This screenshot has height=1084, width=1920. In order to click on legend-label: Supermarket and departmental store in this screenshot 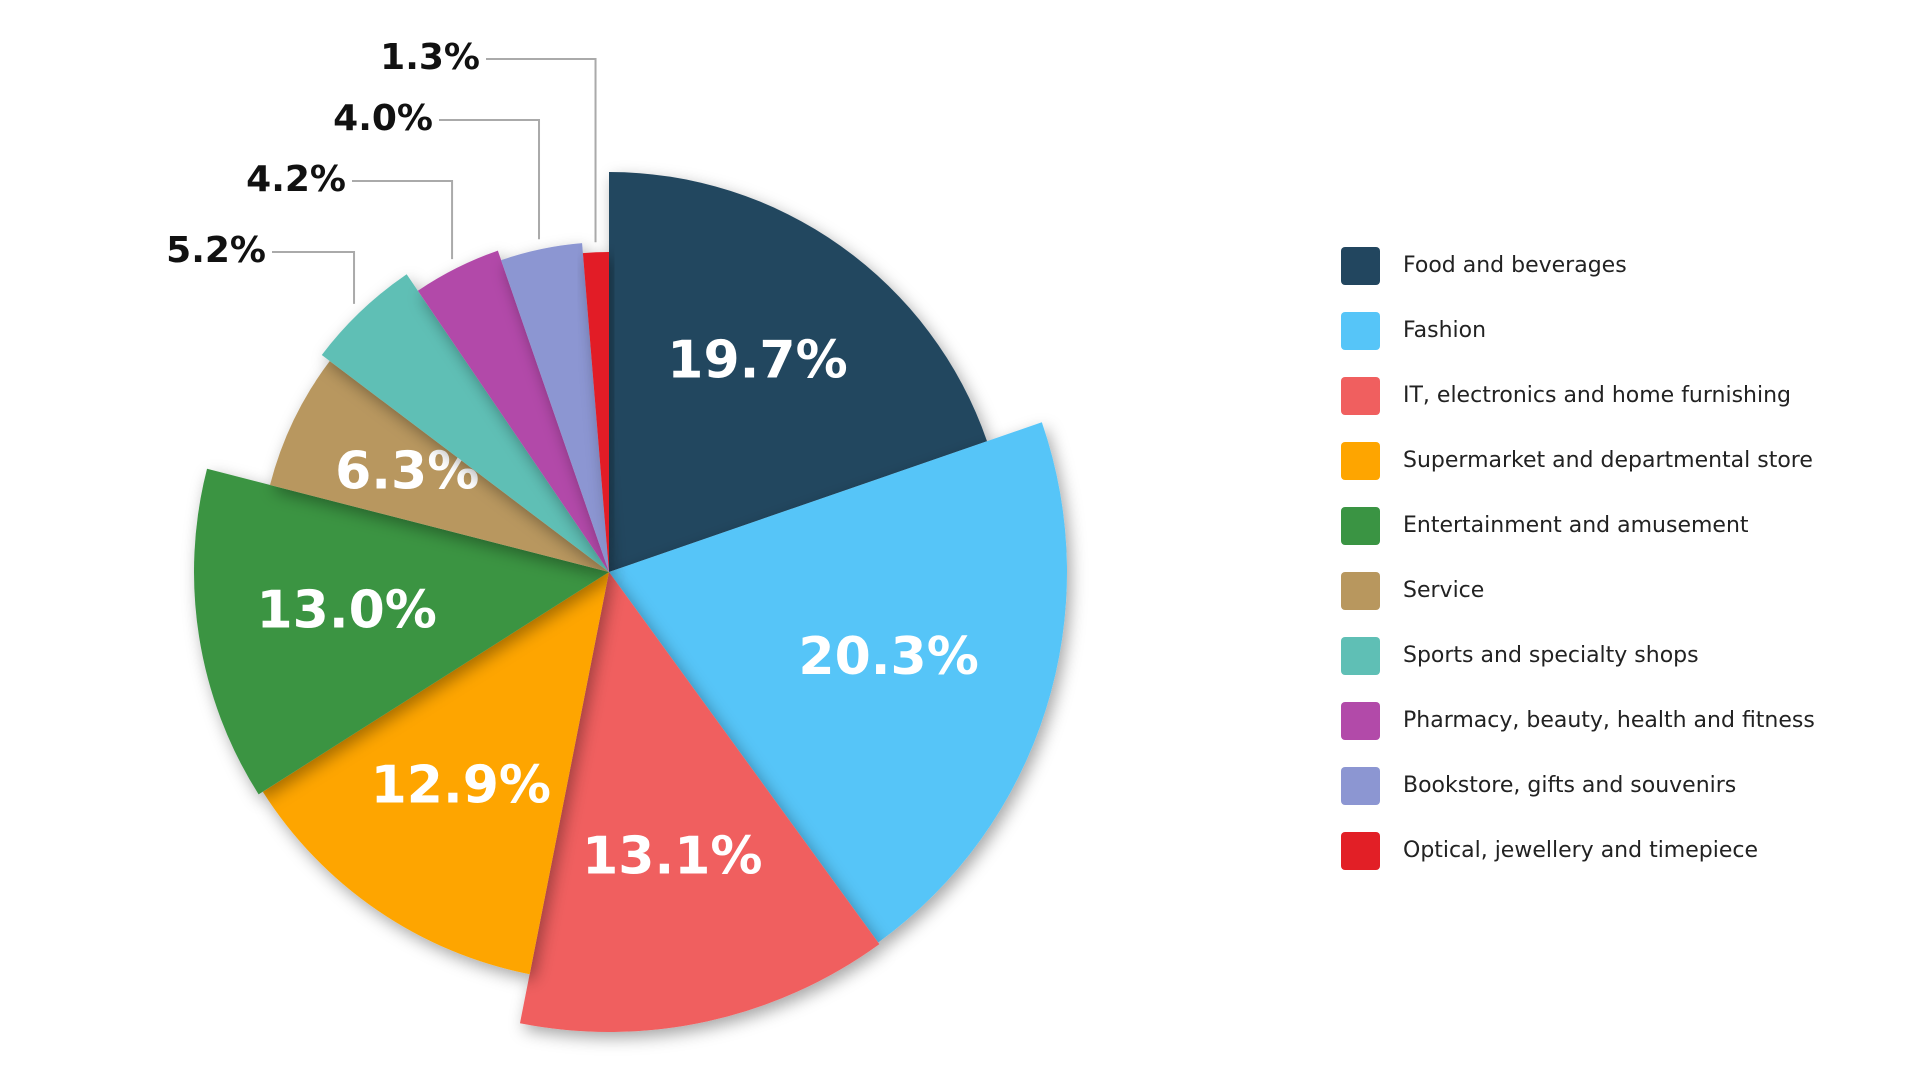, I will do `click(1608, 460)`.